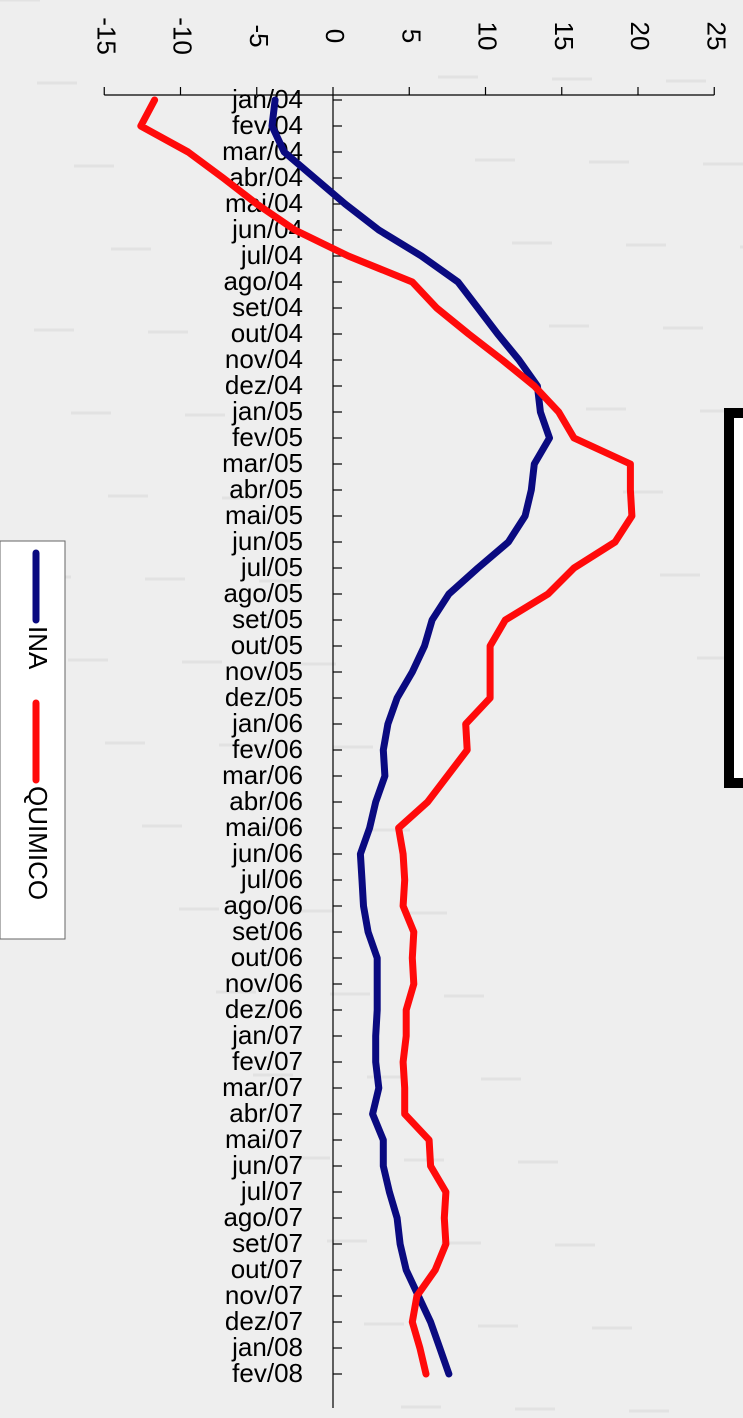 Image resolution: width=743 pixels, height=1418 pixels. What do you see at coordinates (267, 957) in the screenshot?
I see `category-label: out/06` at bounding box center [267, 957].